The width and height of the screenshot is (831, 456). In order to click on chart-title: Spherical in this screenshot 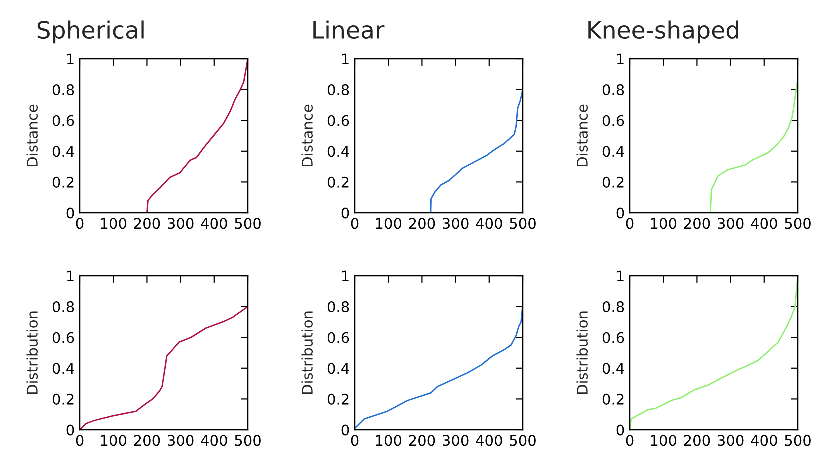, I will do `click(91, 32)`.